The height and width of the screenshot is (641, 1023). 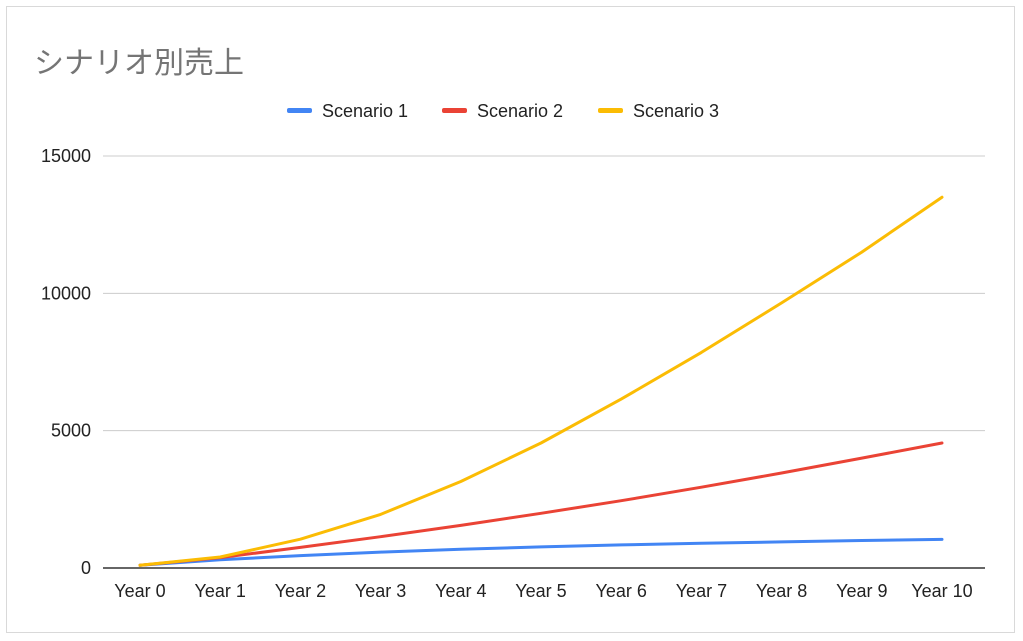 What do you see at coordinates (520, 111) in the screenshot?
I see `legend-label-2: Scenario 2` at bounding box center [520, 111].